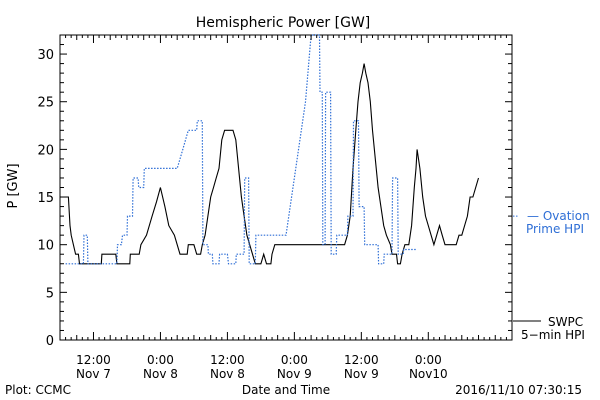 The image size is (600, 400). I want to click on chart-title: Hemispheric Power [GW], so click(283, 23).